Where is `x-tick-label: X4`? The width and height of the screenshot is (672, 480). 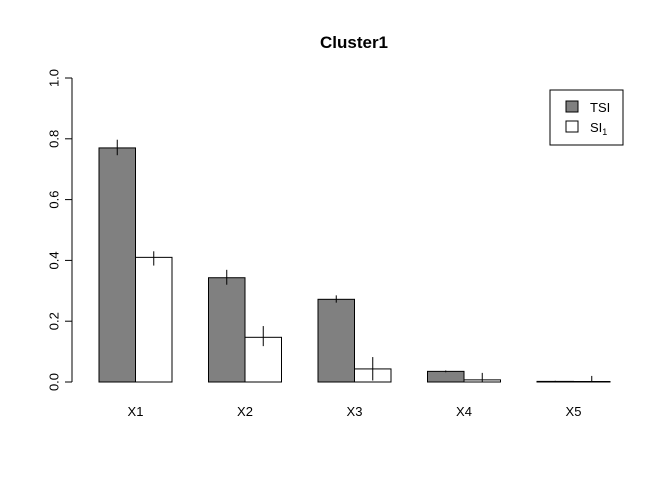
x-tick-label: X4 is located at coordinates (464, 411).